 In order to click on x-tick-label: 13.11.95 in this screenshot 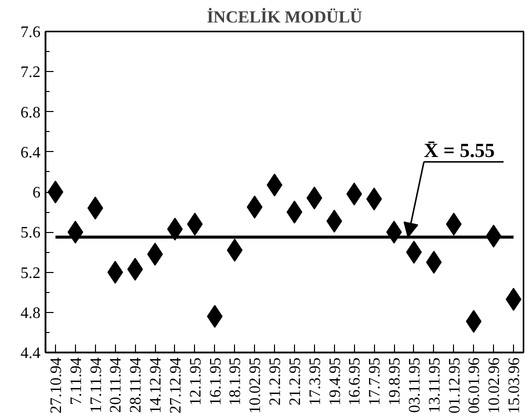, I will do `click(435, 385)`.